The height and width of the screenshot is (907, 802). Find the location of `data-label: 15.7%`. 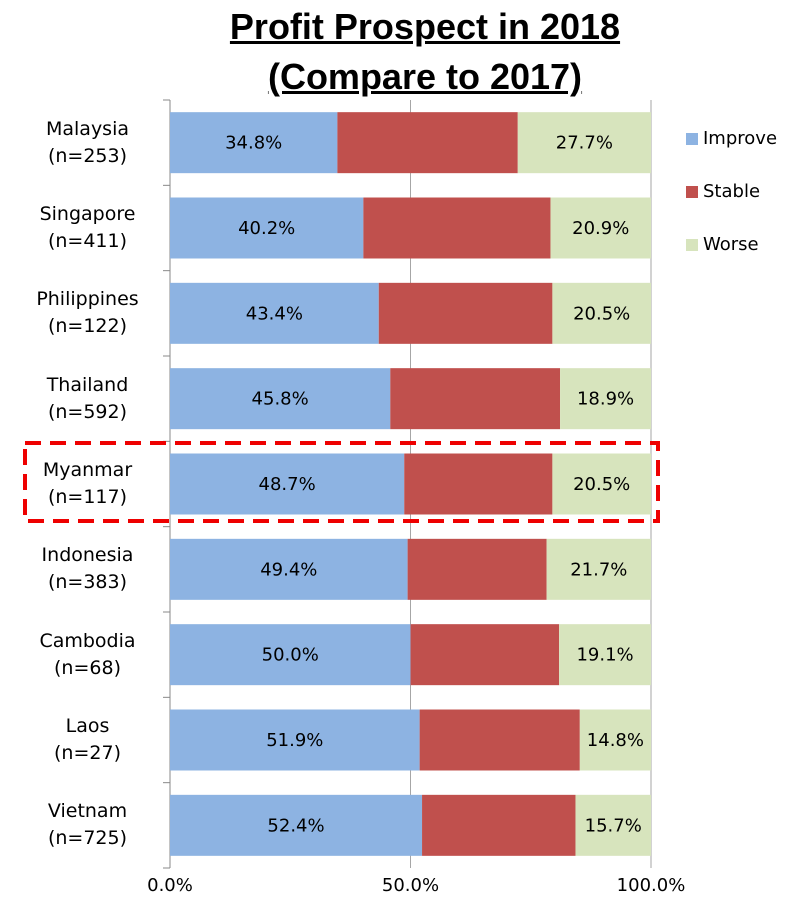

data-label: 15.7% is located at coordinates (613, 825).